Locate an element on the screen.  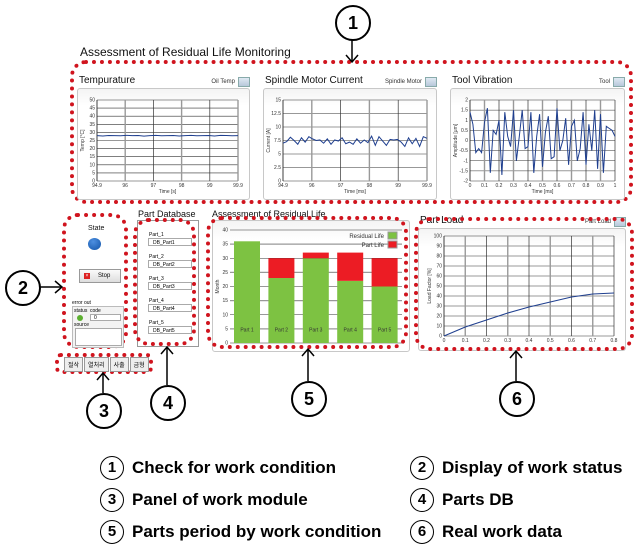
x-tick-label: 0.8 is located at coordinates (586, 186).